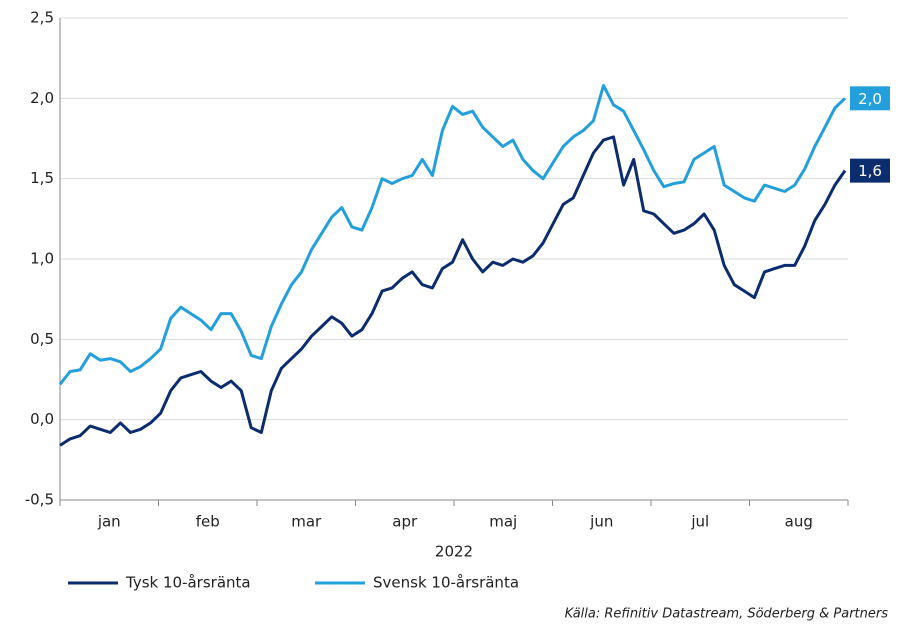  What do you see at coordinates (42, 259) in the screenshot?
I see `y-tick-label: 1,0` at bounding box center [42, 259].